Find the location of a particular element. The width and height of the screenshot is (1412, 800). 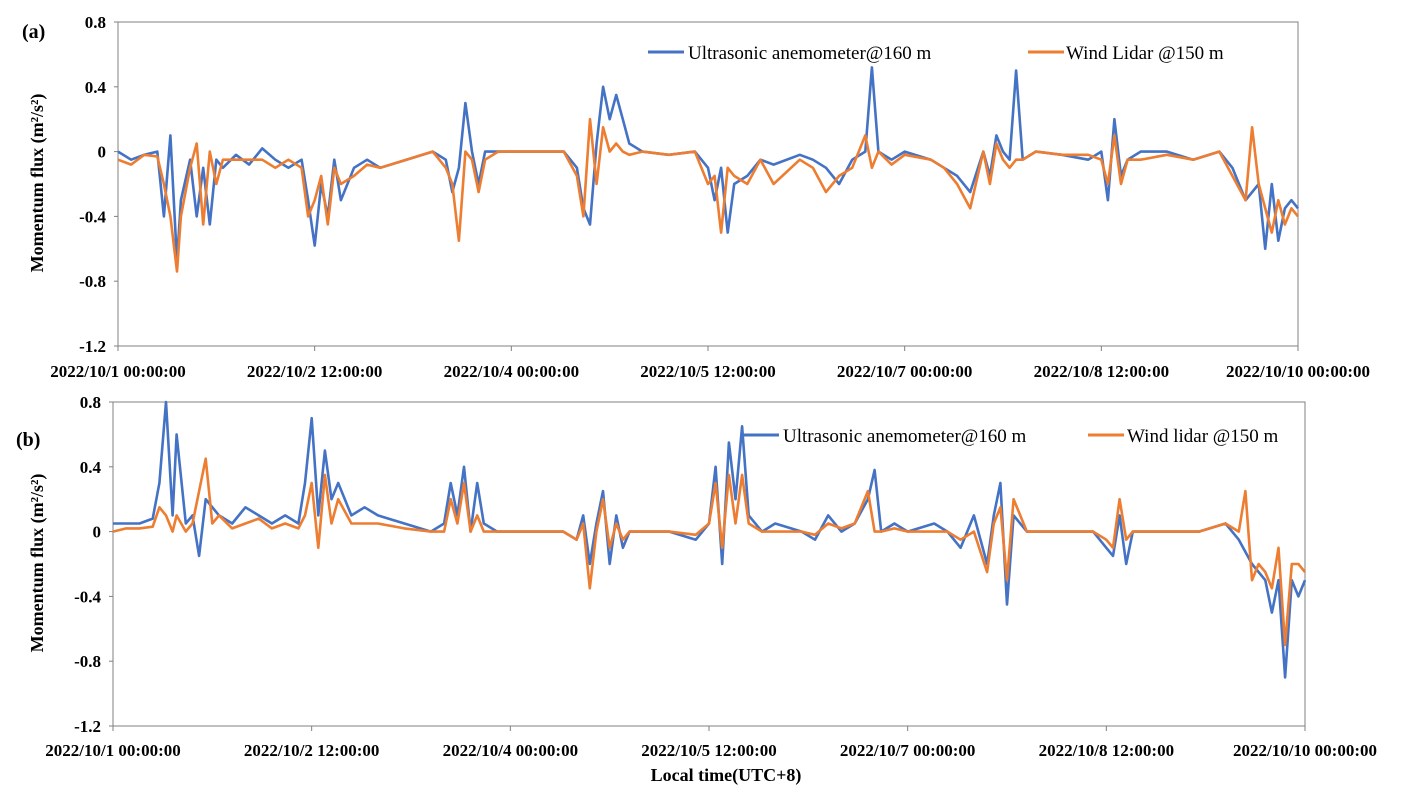

panel-a-legend-label-2: Wind Lidar @150 m is located at coordinates (1145, 53).